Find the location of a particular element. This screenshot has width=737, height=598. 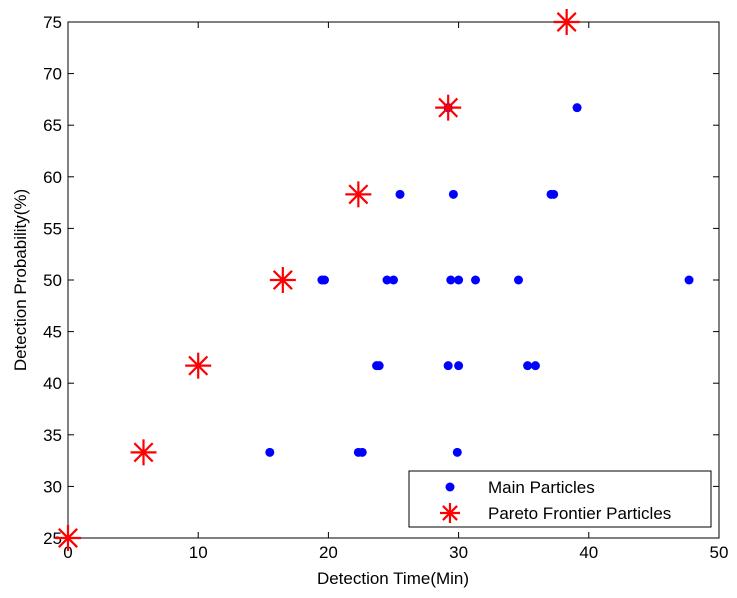

x-tick-label: 20 is located at coordinates (328, 552).